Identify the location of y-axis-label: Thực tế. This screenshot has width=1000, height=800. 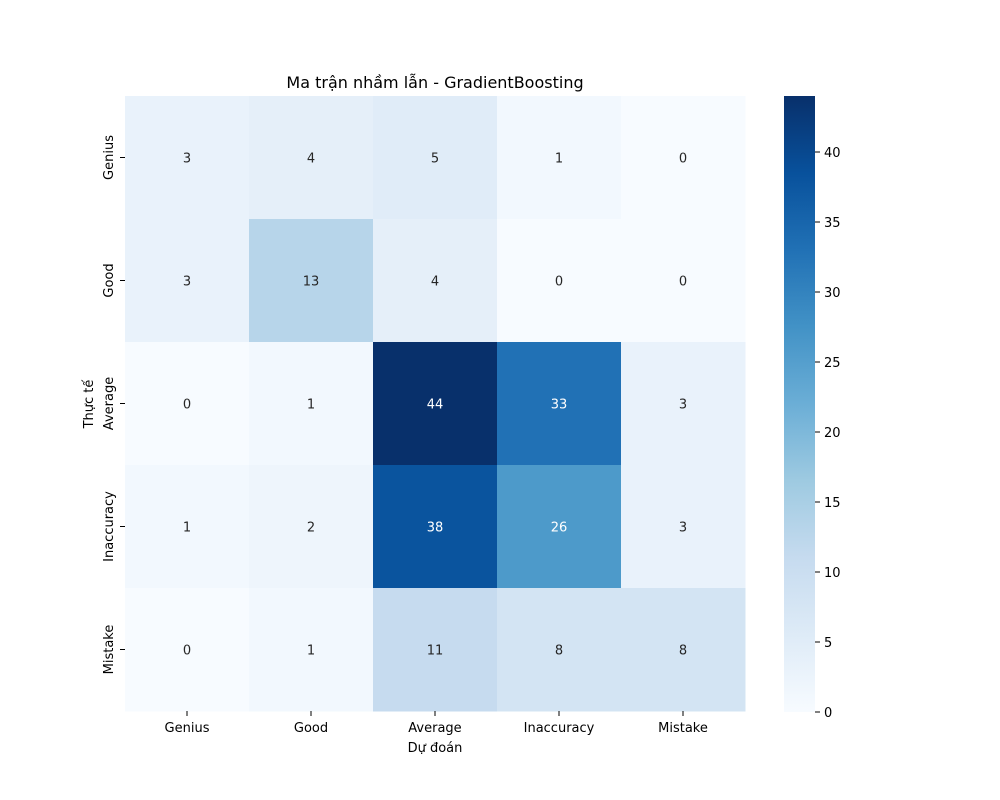
(89, 405).